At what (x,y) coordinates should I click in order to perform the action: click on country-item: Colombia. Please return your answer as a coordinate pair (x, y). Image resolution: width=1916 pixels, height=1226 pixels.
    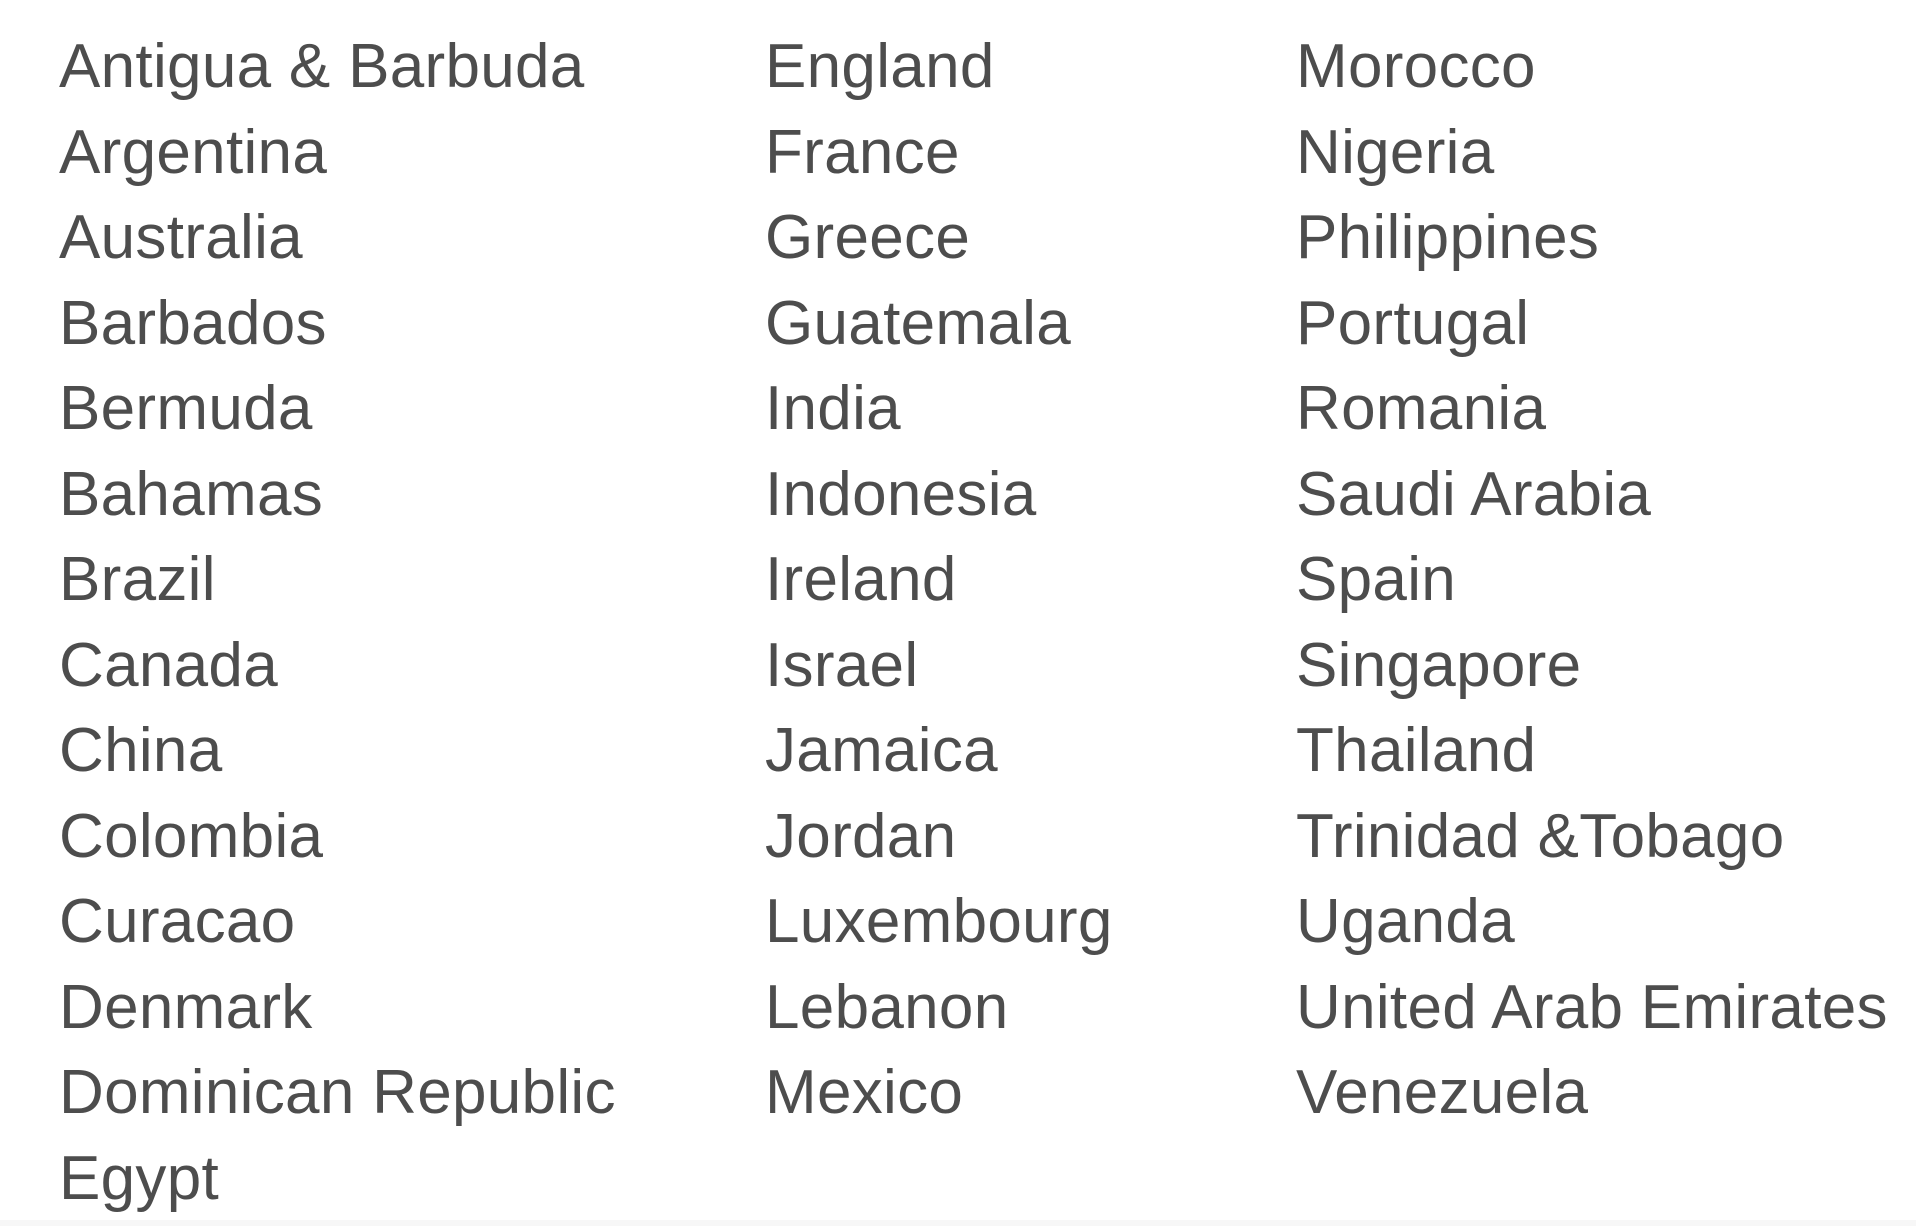
    Looking at the image, I should click on (191, 836).